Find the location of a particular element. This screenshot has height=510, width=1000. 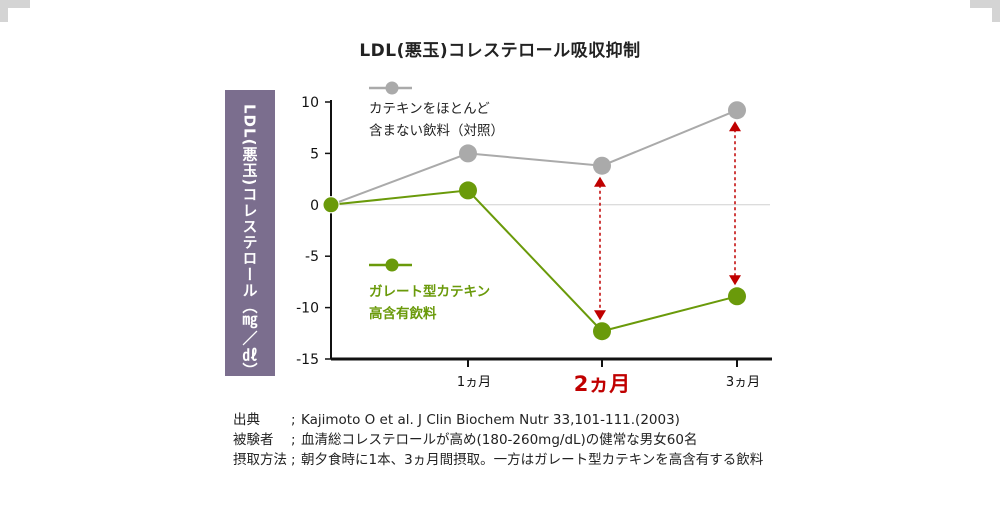

corner-decoration-right is located at coordinates (985, 11).